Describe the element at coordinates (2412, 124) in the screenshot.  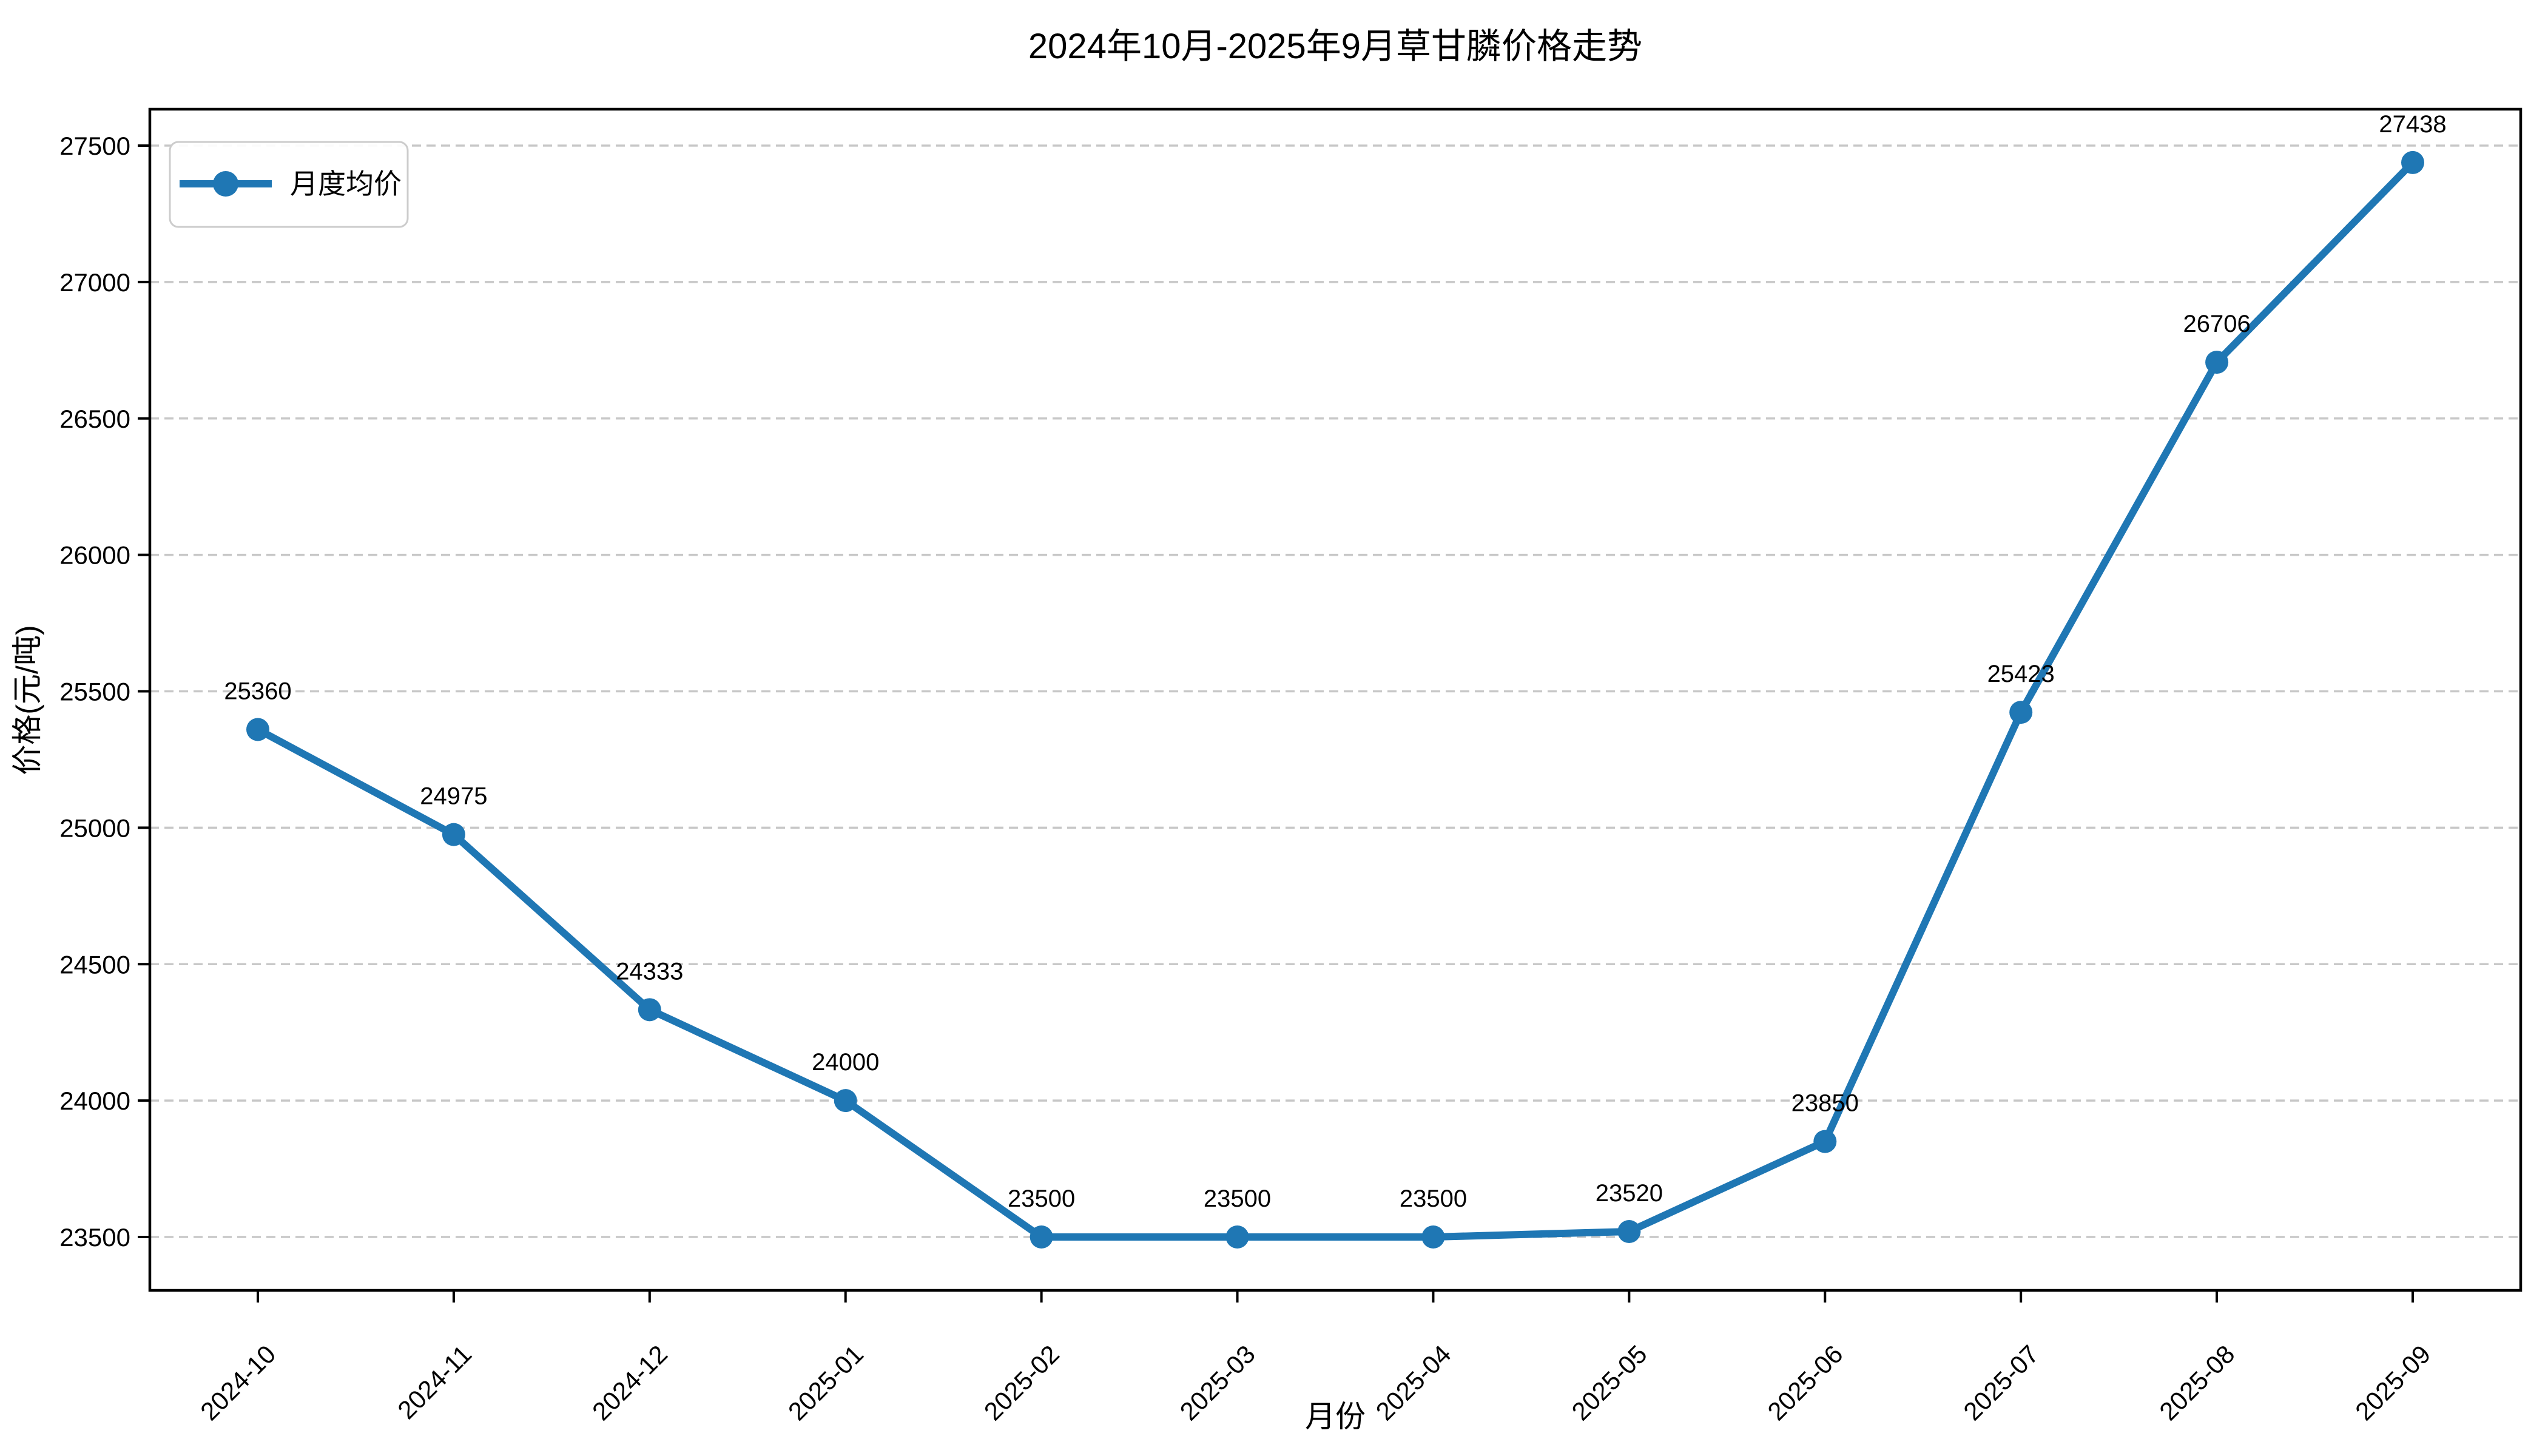
I see `data-point-label: 27438` at that location.